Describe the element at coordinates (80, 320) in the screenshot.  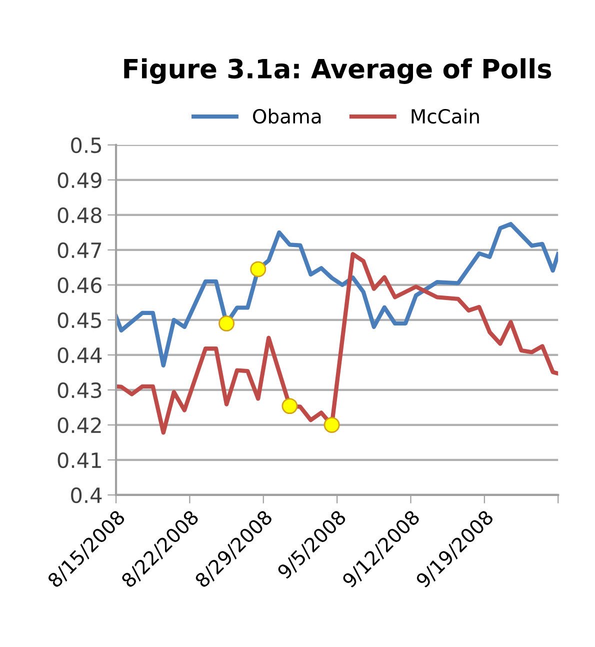
I see `y-tick-label: 0.45` at that location.